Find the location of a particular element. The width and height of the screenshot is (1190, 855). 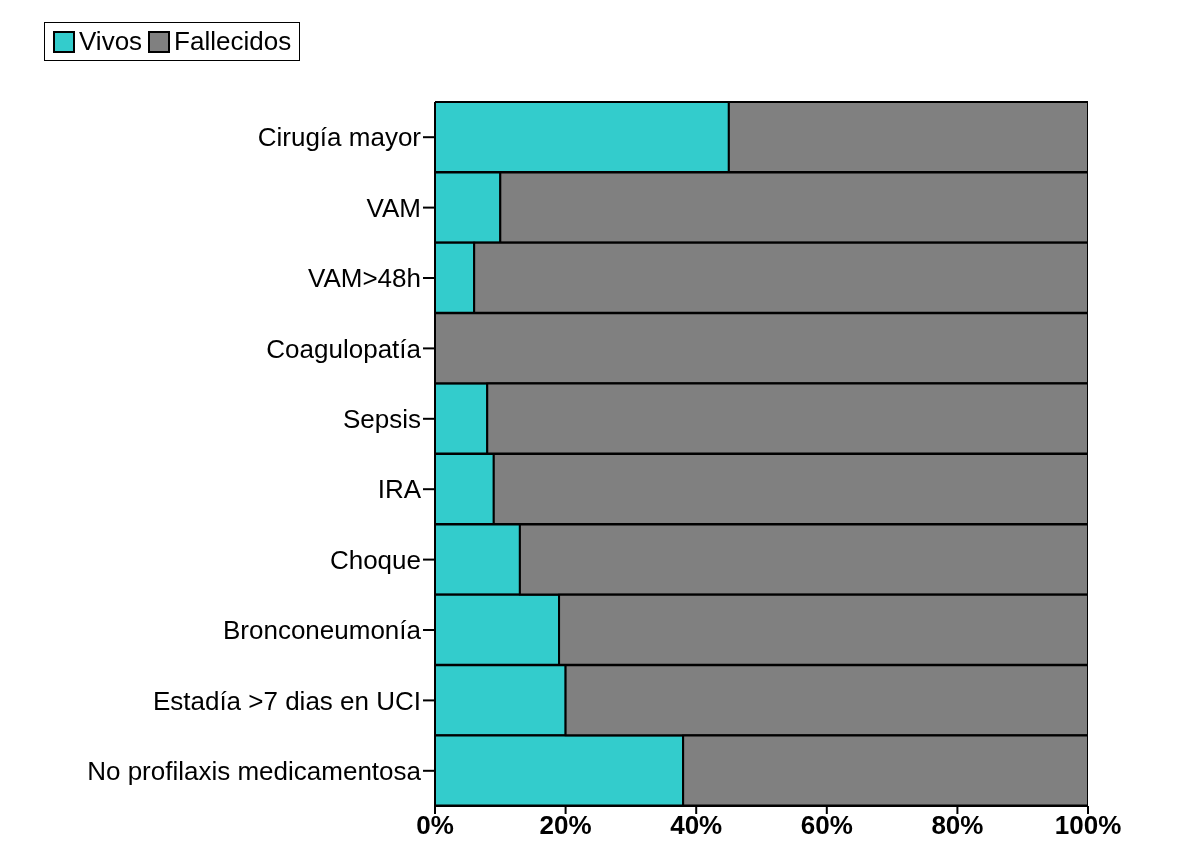

y-tick-label: Coagulopatía is located at coordinates (344, 348).